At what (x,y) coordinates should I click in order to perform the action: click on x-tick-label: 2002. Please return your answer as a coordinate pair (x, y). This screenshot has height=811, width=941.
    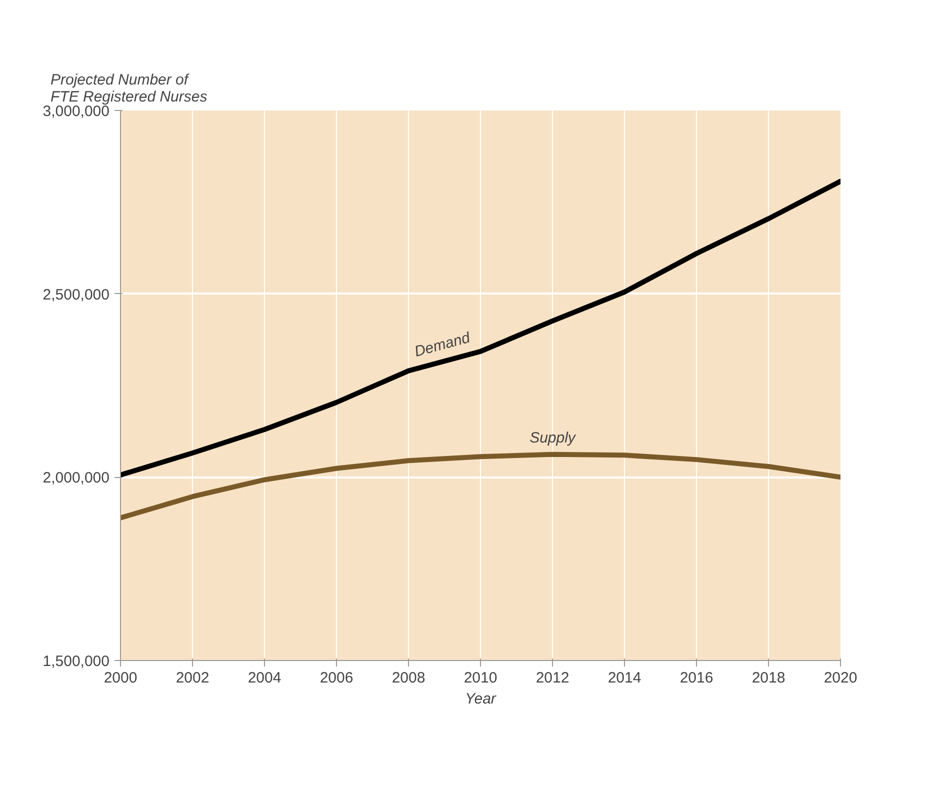
    Looking at the image, I should click on (193, 678).